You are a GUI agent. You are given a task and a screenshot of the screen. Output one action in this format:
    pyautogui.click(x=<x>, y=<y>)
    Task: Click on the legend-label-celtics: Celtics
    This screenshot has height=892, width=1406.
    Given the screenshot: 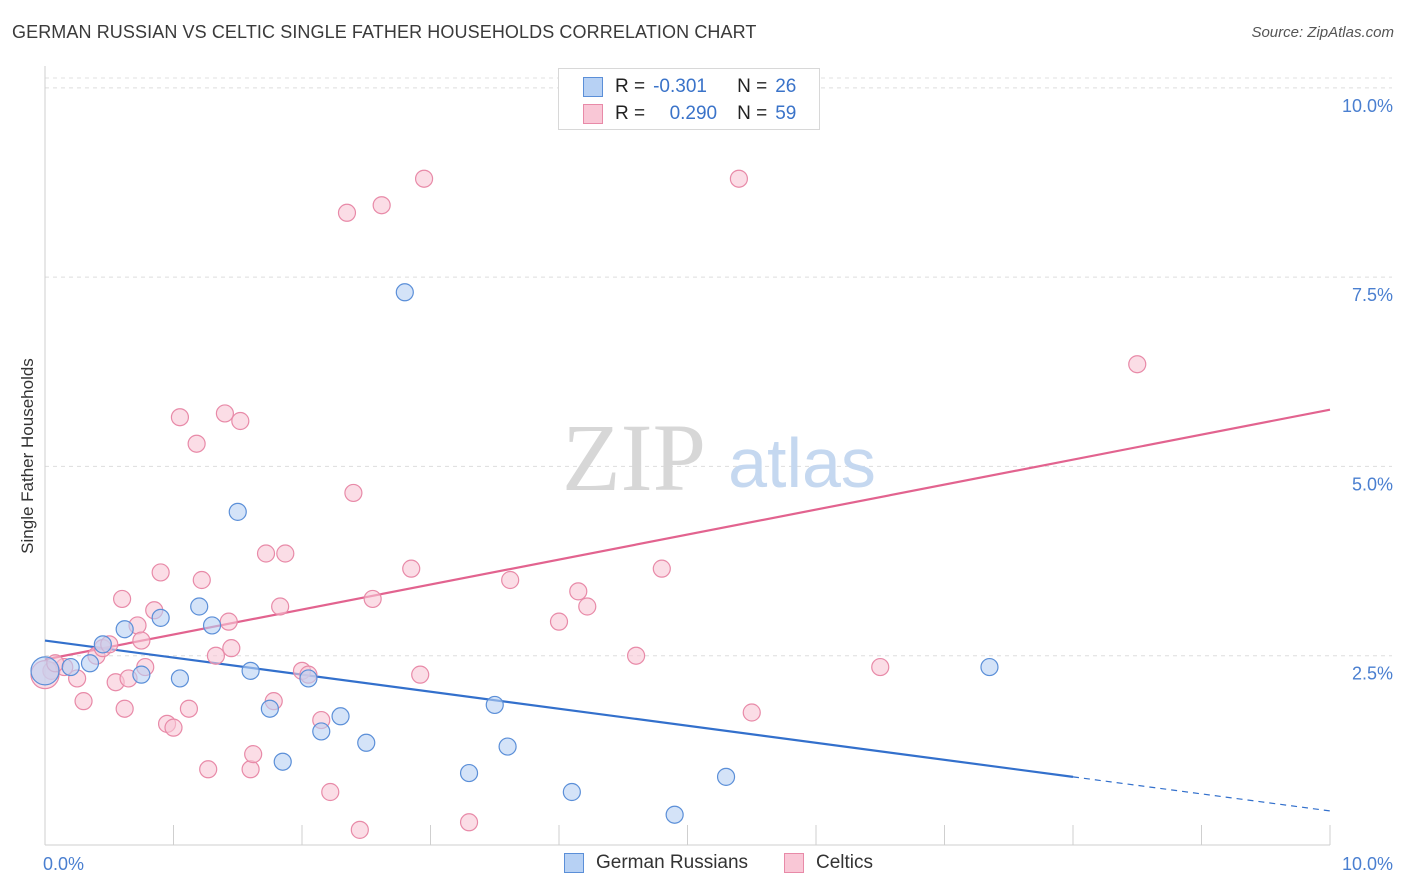 What is the action you would take?
    pyautogui.click(x=845, y=862)
    